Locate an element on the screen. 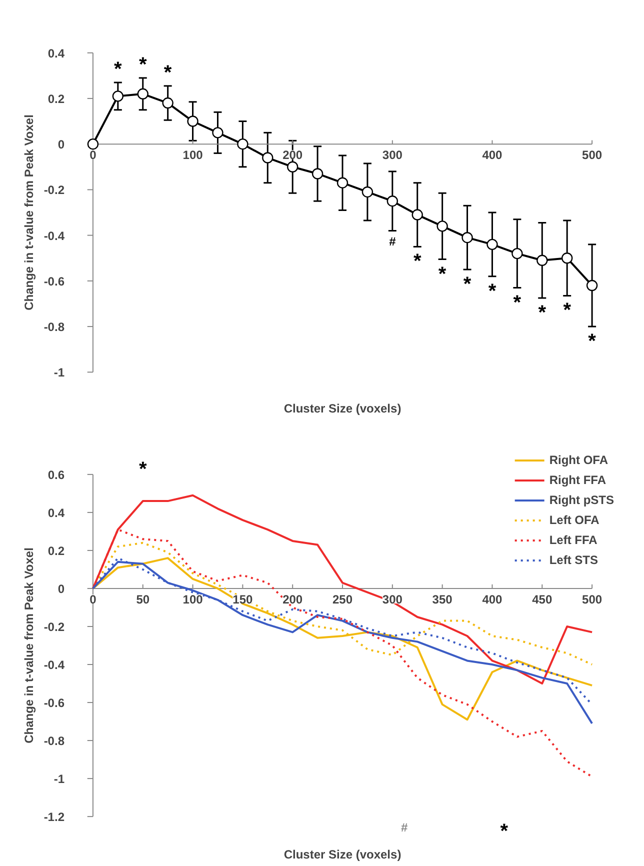 This screenshot has height=866, width=644. legend-label: Left OFA is located at coordinates (574, 520).